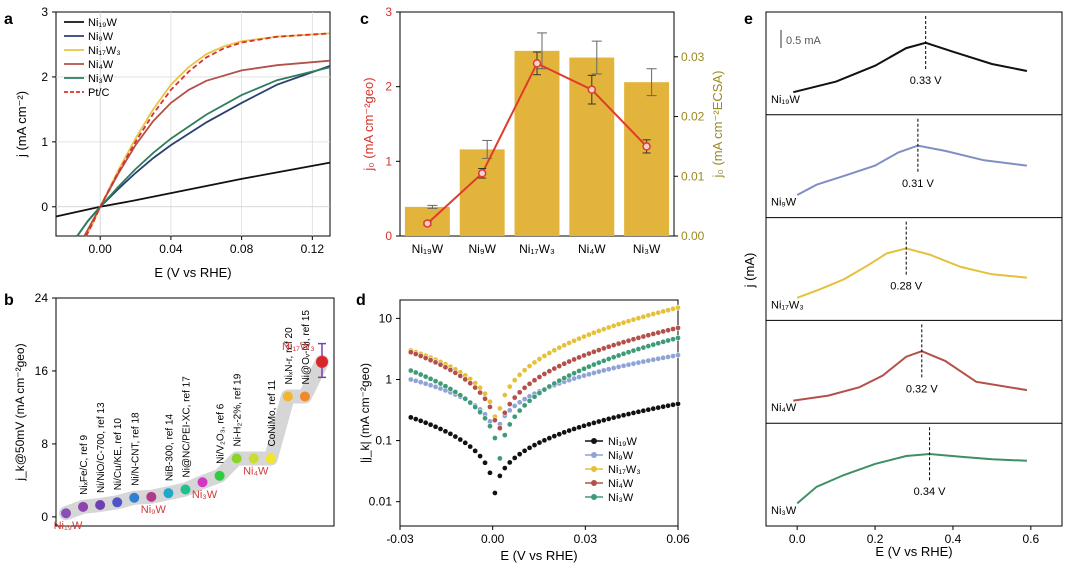  I want to click on panel-a-series-Ni4W, so click(207, 148).